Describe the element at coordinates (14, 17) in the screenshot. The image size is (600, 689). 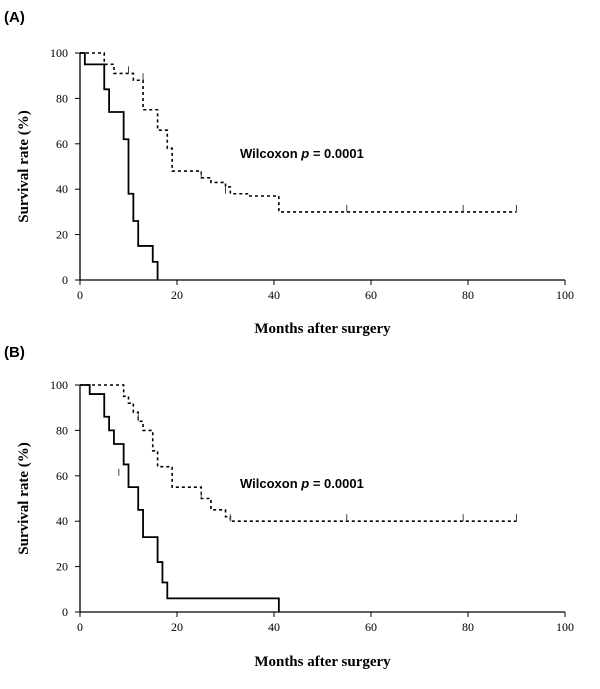
I see `panel-label: (A)` at that location.